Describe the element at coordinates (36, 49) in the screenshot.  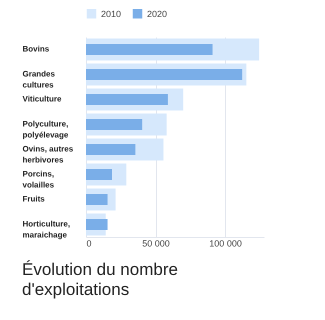
I see `y-tick-label: Bovins` at that location.